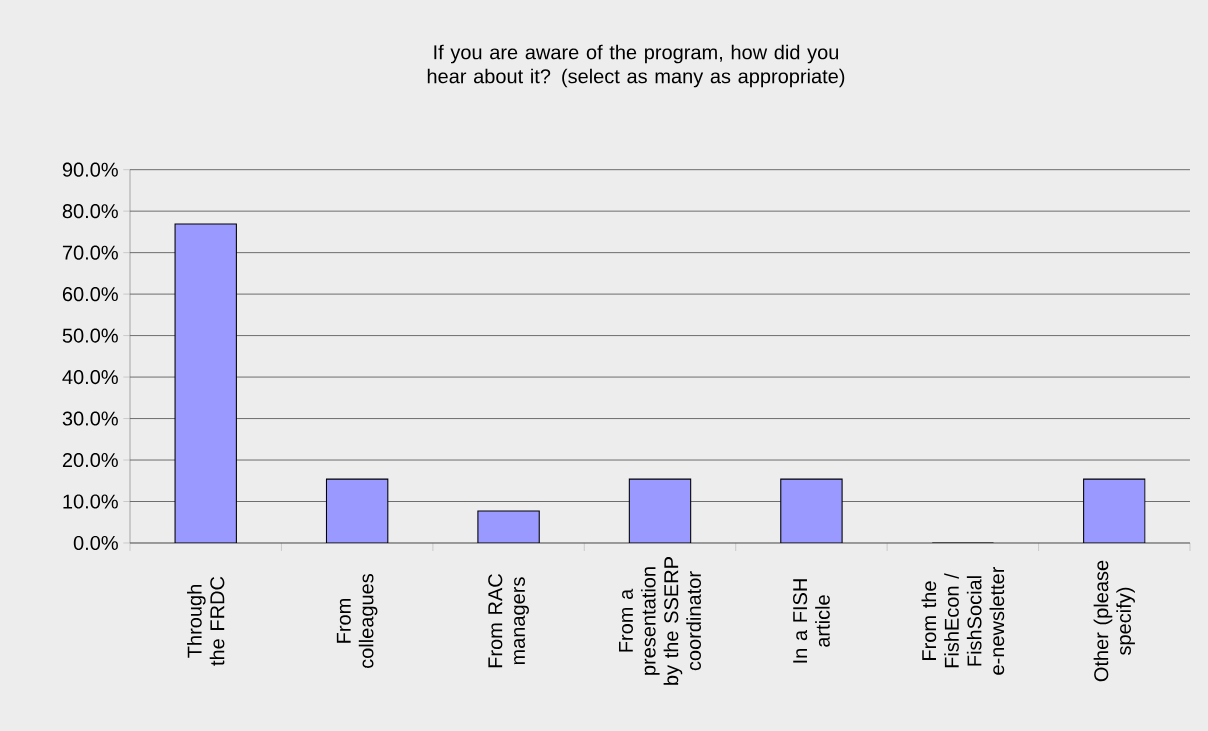 The width and height of the screenshot is (1208, 731). What do you see at coordinates (660, 621) in the screenshot?
I see `x-tick-label: From a presentation by the SSERP coordinator` at bounding box center [660, 621].